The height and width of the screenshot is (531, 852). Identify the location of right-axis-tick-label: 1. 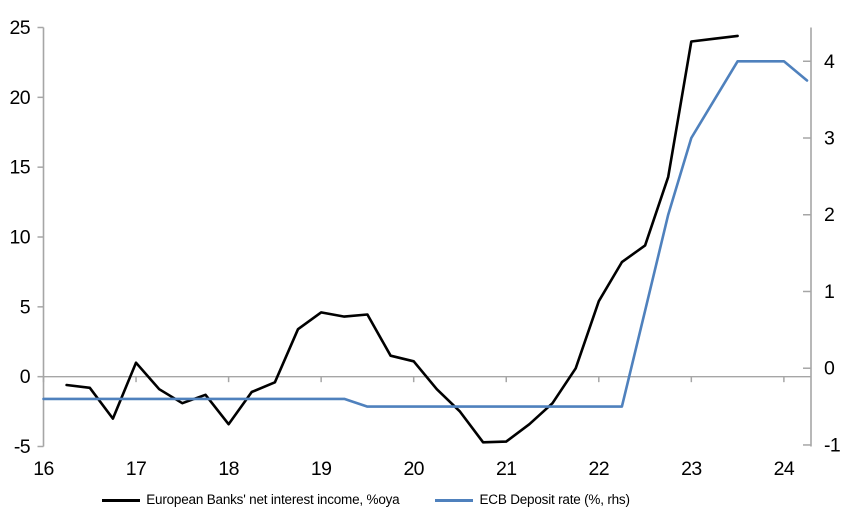
(829, 292).